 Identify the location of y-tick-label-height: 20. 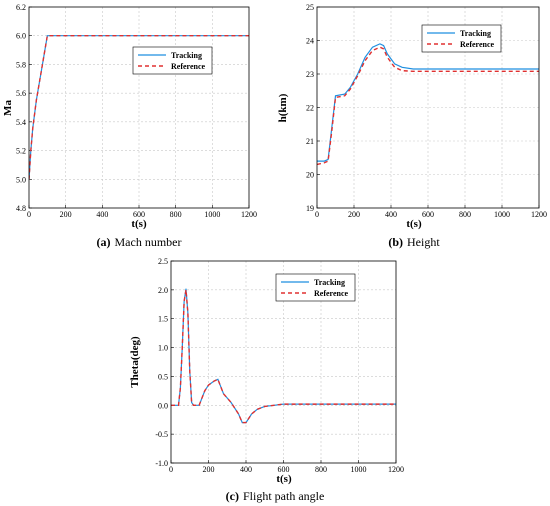
(310, 175).